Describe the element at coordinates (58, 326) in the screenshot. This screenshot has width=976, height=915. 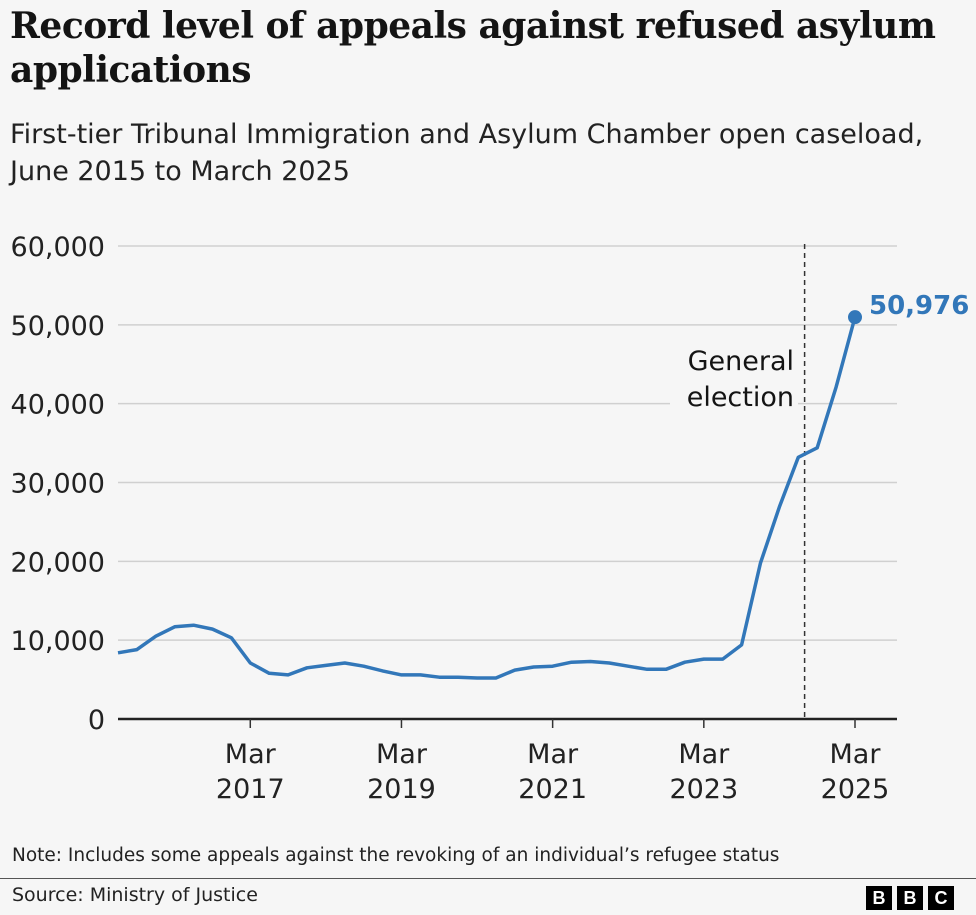
I see `y-tick-label: 50,000` at that location.